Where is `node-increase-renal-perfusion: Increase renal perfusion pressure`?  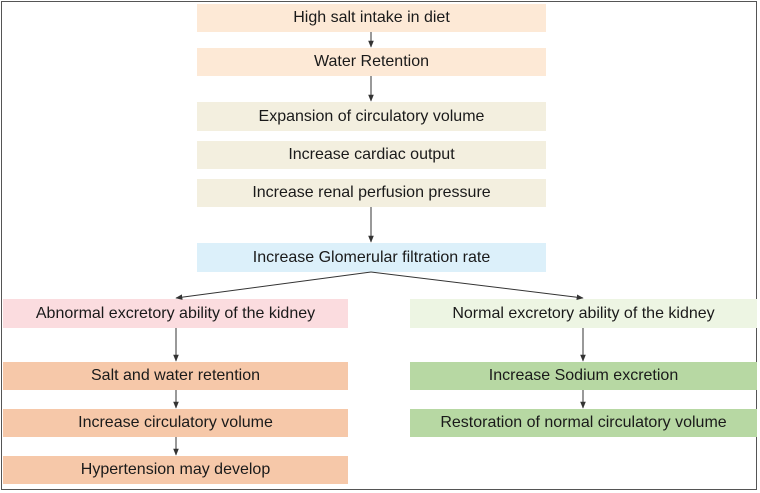
node-increase-renal-perfusion: Increase renal perfusion pressure is located at coordinates (371, 193).